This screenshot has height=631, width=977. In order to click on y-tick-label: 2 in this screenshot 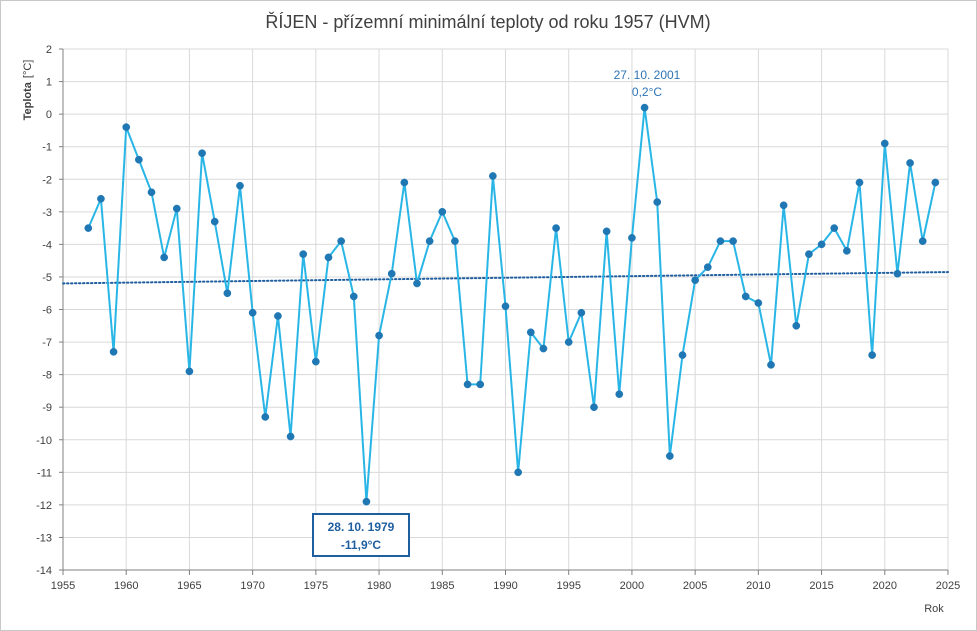, I will do `click(49, 50)`.